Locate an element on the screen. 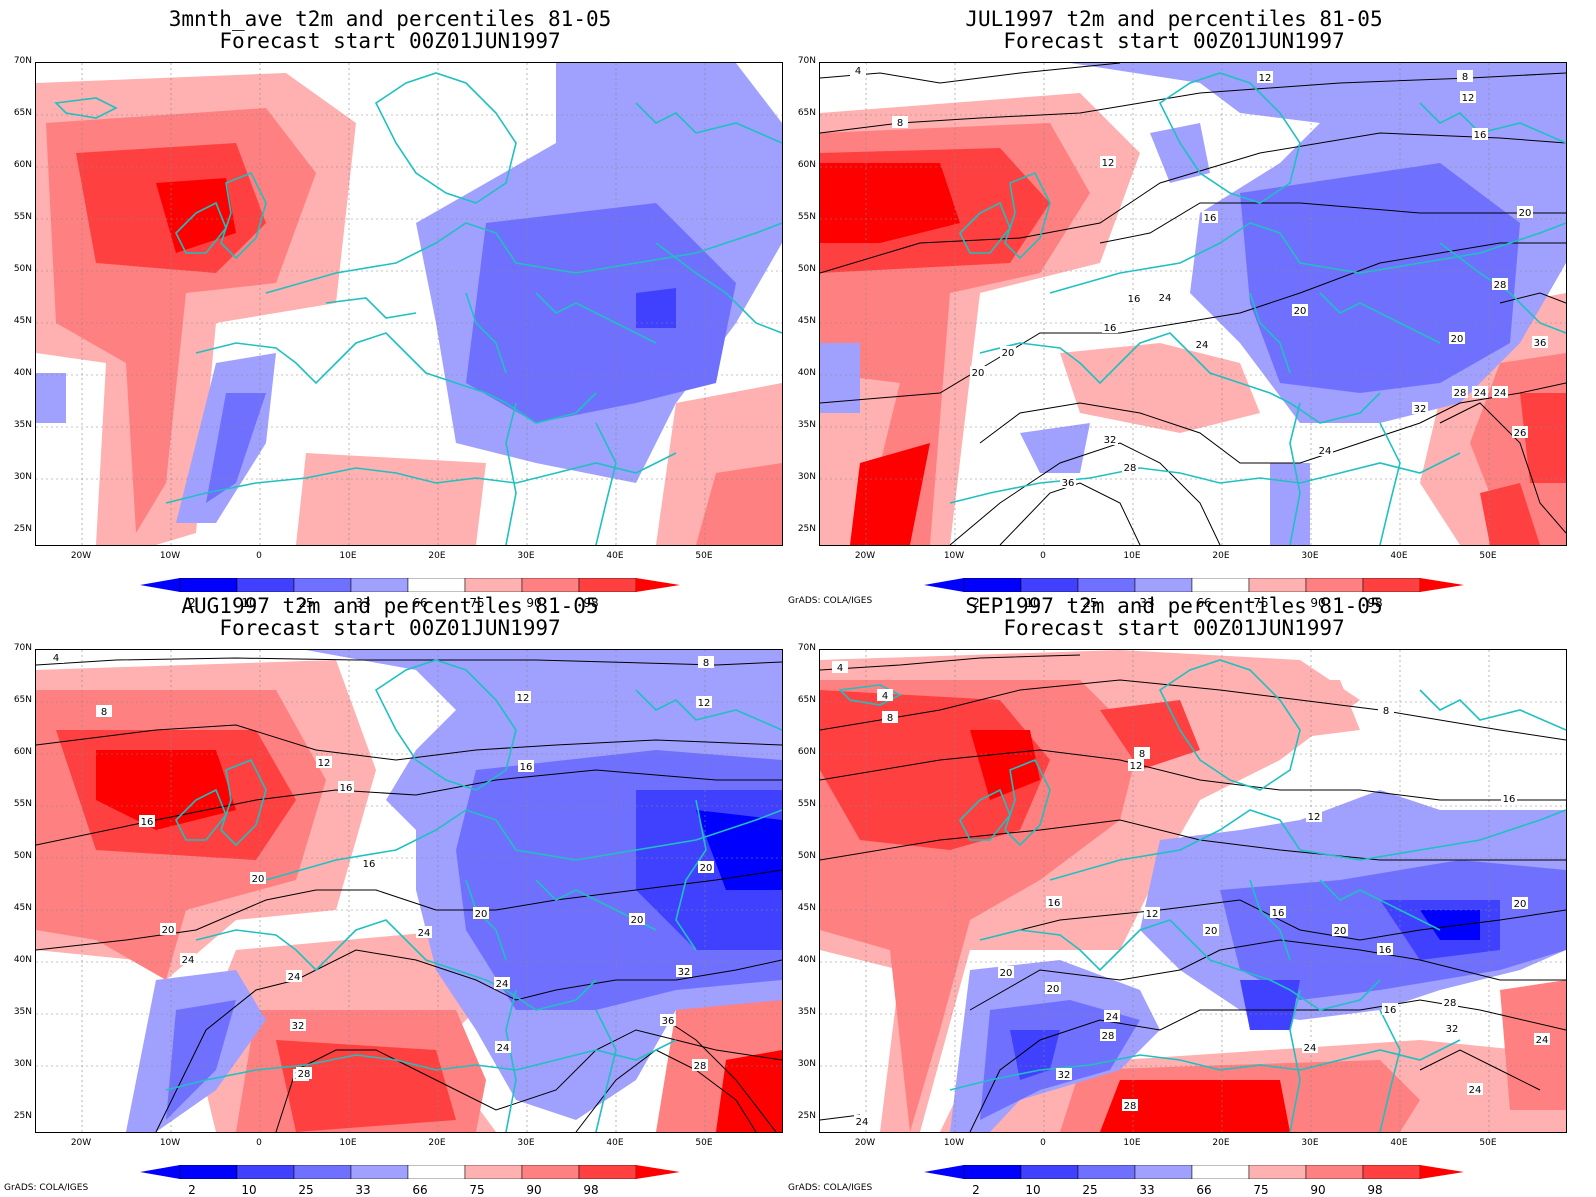  colorbar-label: 2 is located at coordinates (192, 603).